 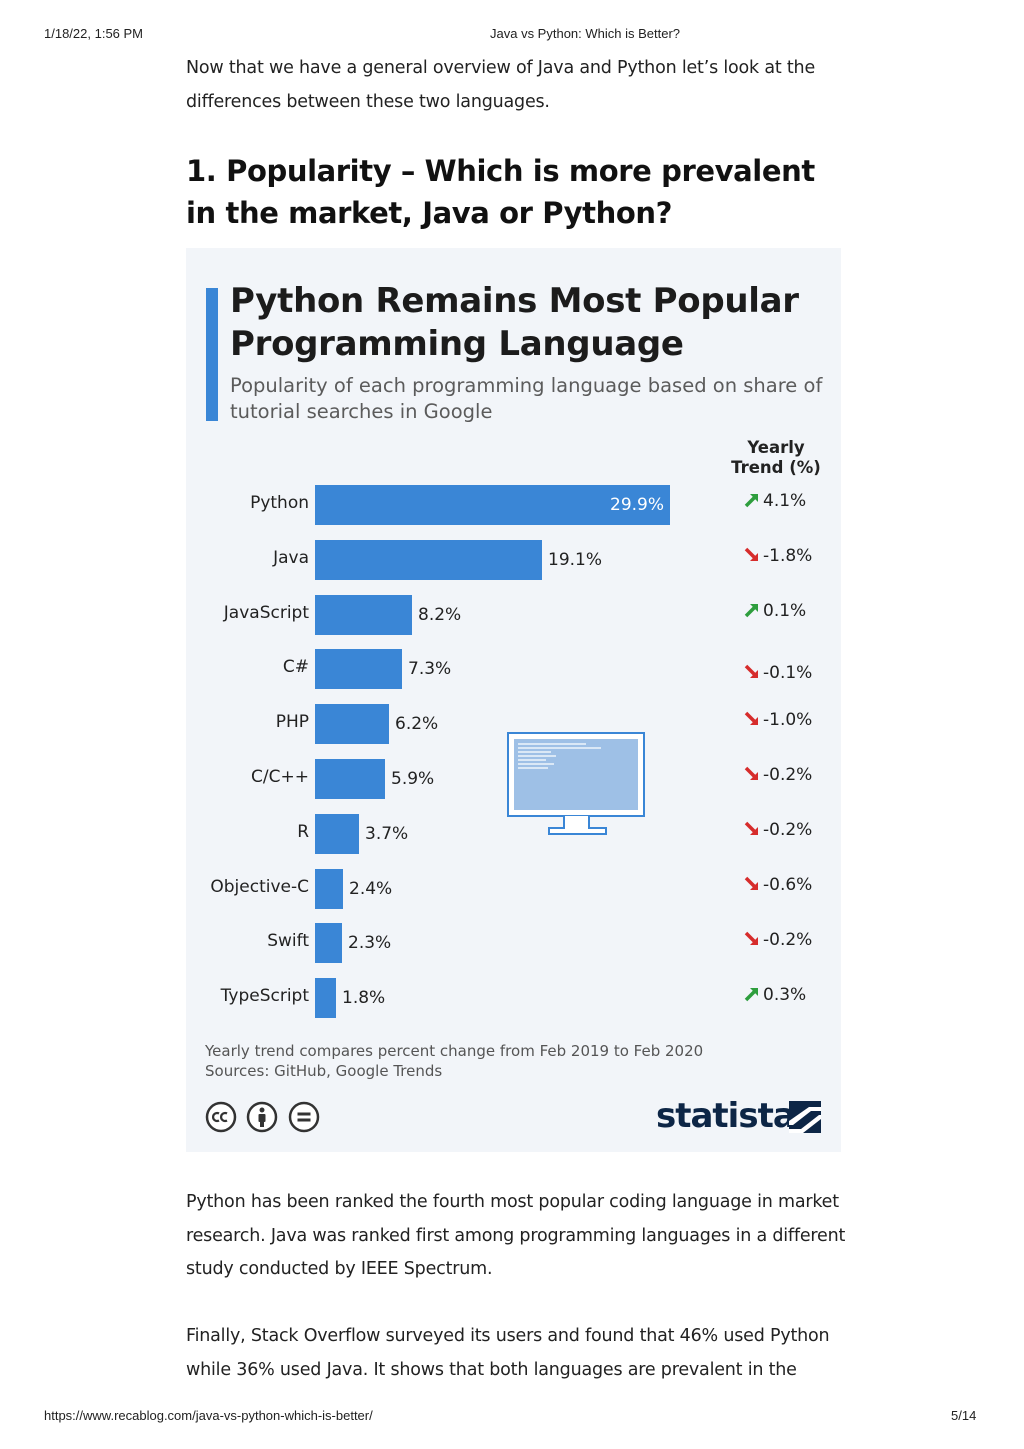 I want to click on bar-python, so click(x=492, y=505).